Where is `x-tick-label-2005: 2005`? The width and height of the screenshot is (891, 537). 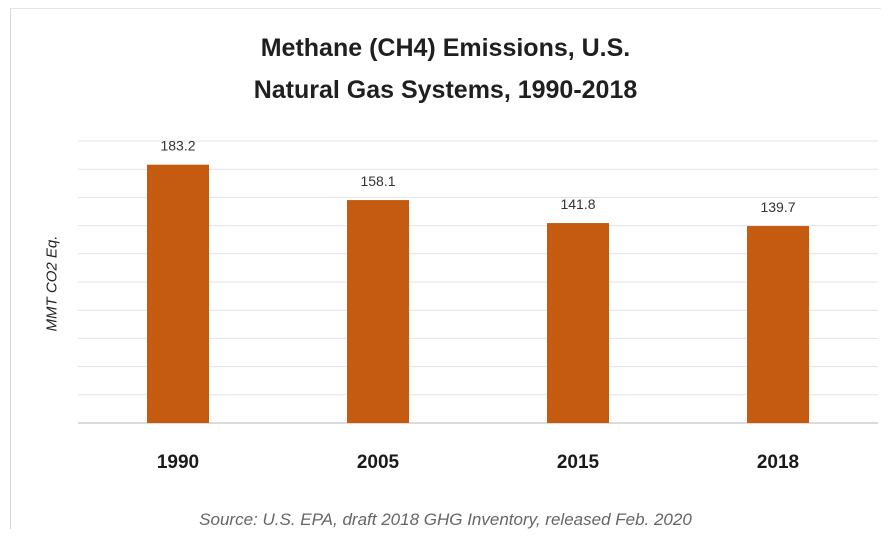 x-tick-label-2005: 2005 is located at coordinates (378, 462).